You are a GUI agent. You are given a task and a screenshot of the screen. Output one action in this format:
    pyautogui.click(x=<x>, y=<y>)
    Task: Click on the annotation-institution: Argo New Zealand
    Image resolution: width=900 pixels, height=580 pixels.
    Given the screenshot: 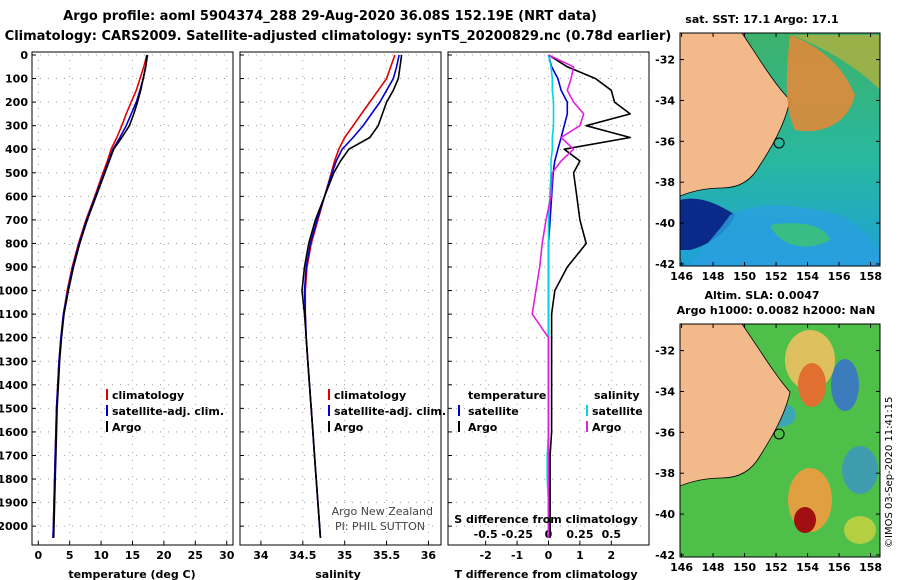 What is the action you would take?
    pyautogui.click(x=382, y=511)
    